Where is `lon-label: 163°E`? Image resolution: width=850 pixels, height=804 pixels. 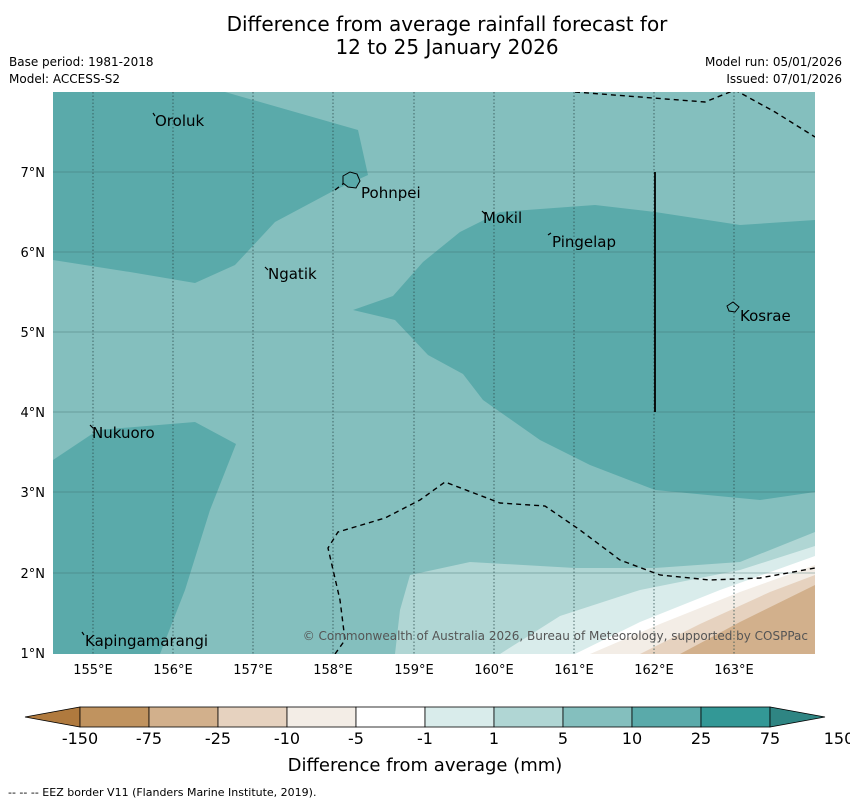
lon-label: 163°E is located at coordinates (734, 670).